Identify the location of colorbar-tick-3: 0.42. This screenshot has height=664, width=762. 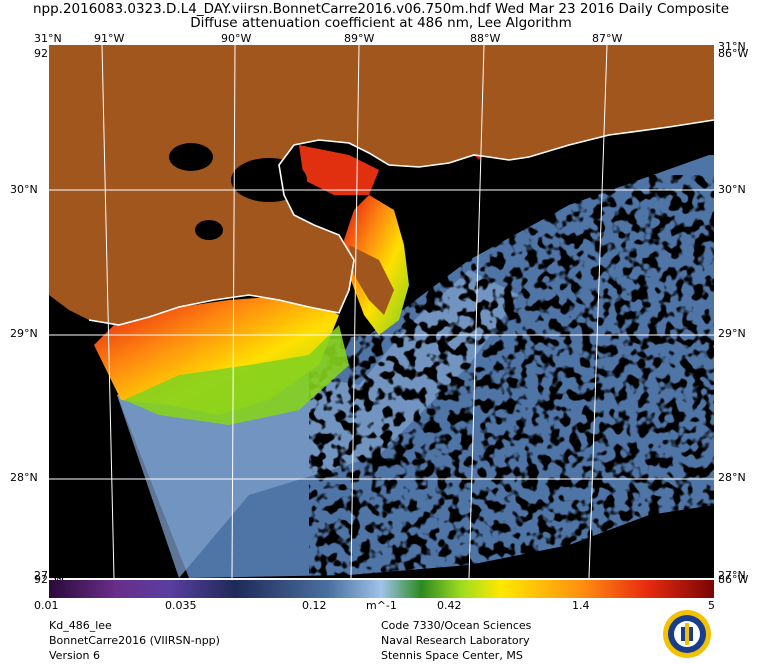
(449, 605).